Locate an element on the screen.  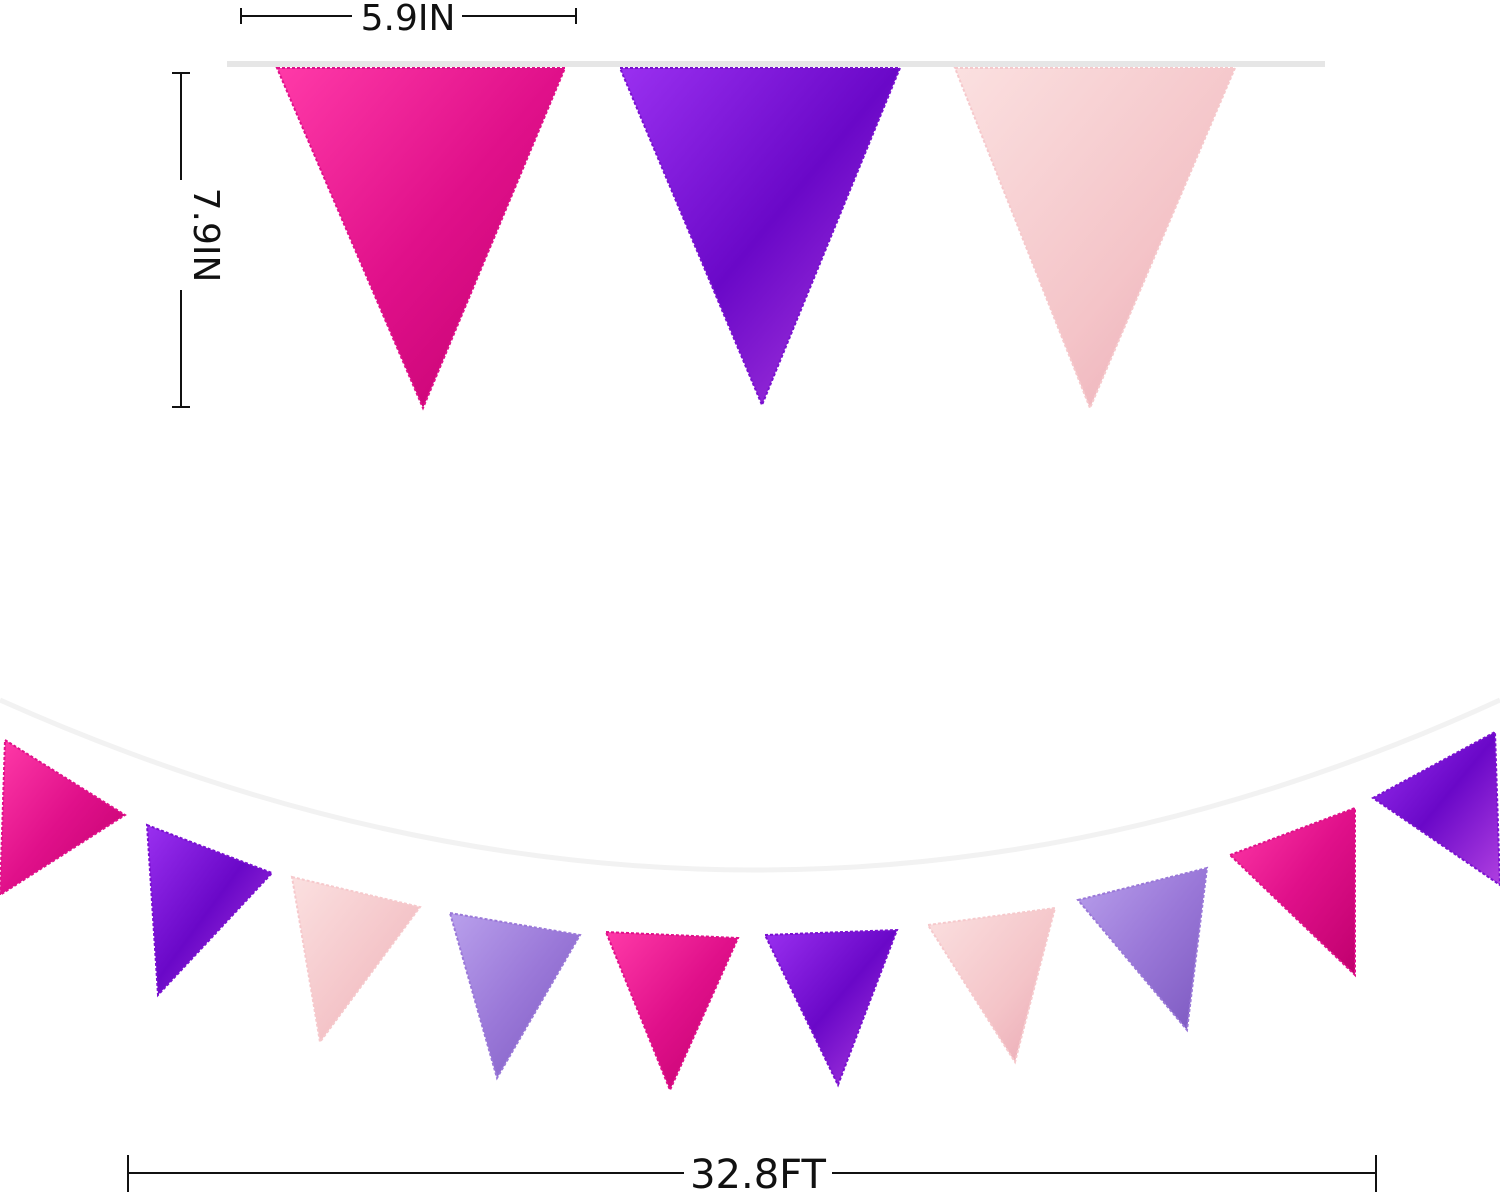
width-label: 5.9IN is located at coordinates (408, 19).